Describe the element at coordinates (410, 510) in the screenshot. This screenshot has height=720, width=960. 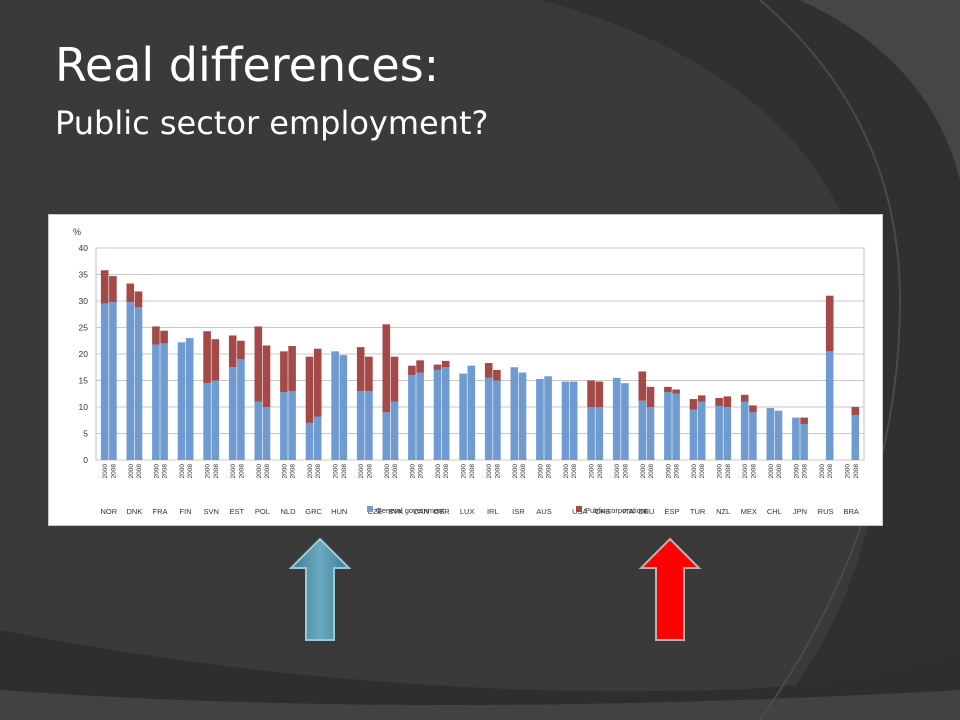
I see `legend-entry: General government` at that location.